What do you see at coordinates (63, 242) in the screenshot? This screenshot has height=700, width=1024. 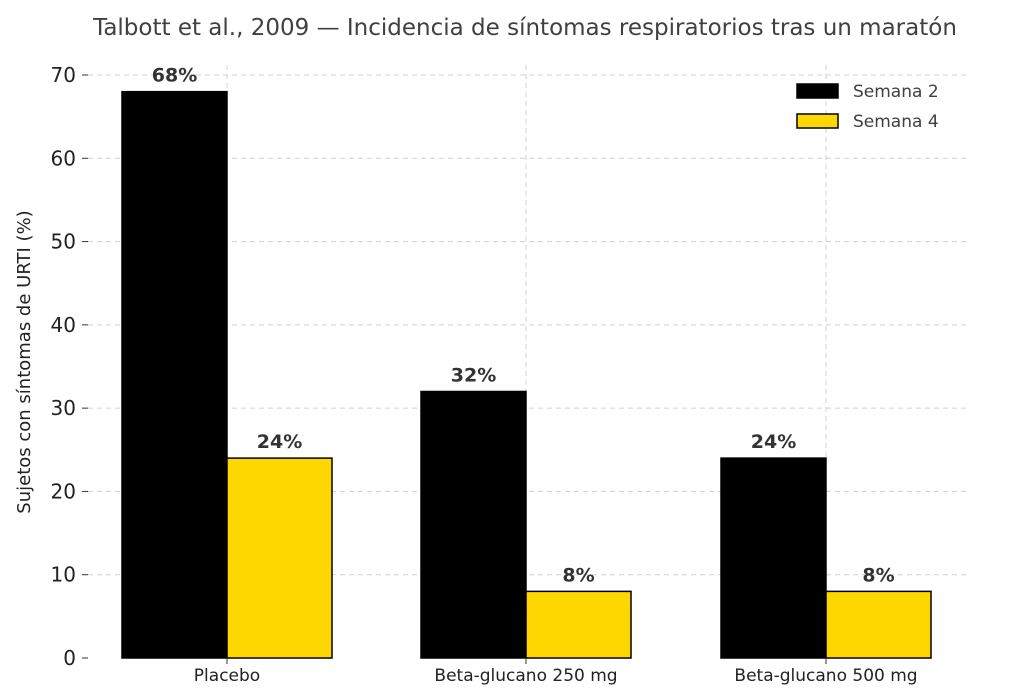 I see `y-tick-label: 50` at bounding box center [63, 242].